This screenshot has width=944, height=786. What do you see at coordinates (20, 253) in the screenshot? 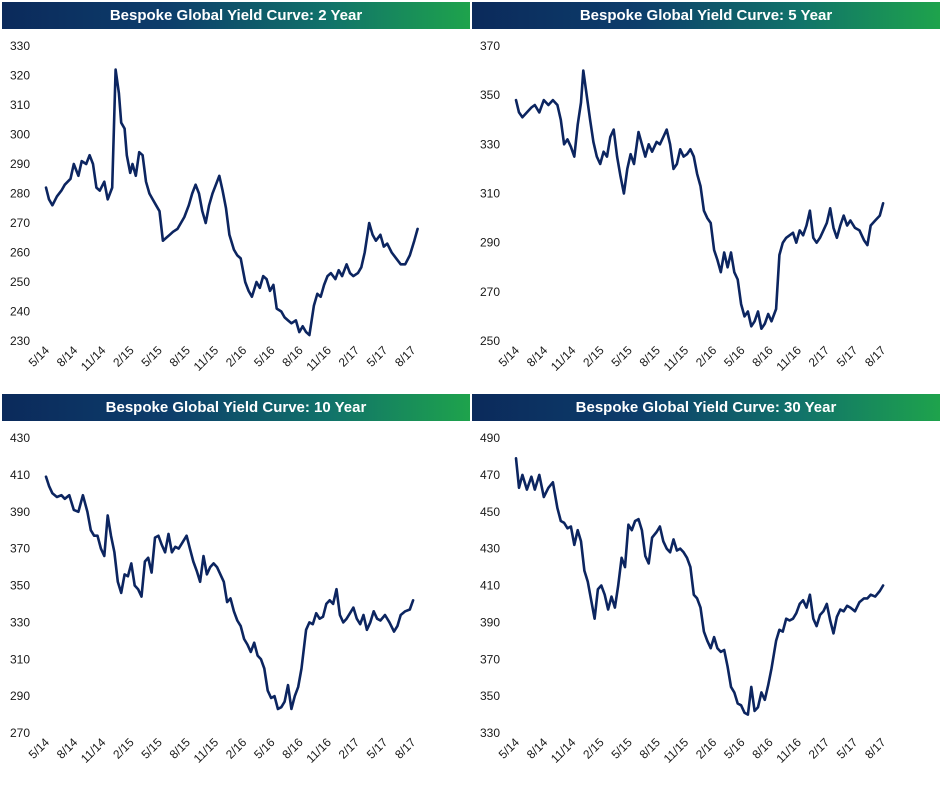
I see `y-tick-label: 260` at bounding box center [20, 253].